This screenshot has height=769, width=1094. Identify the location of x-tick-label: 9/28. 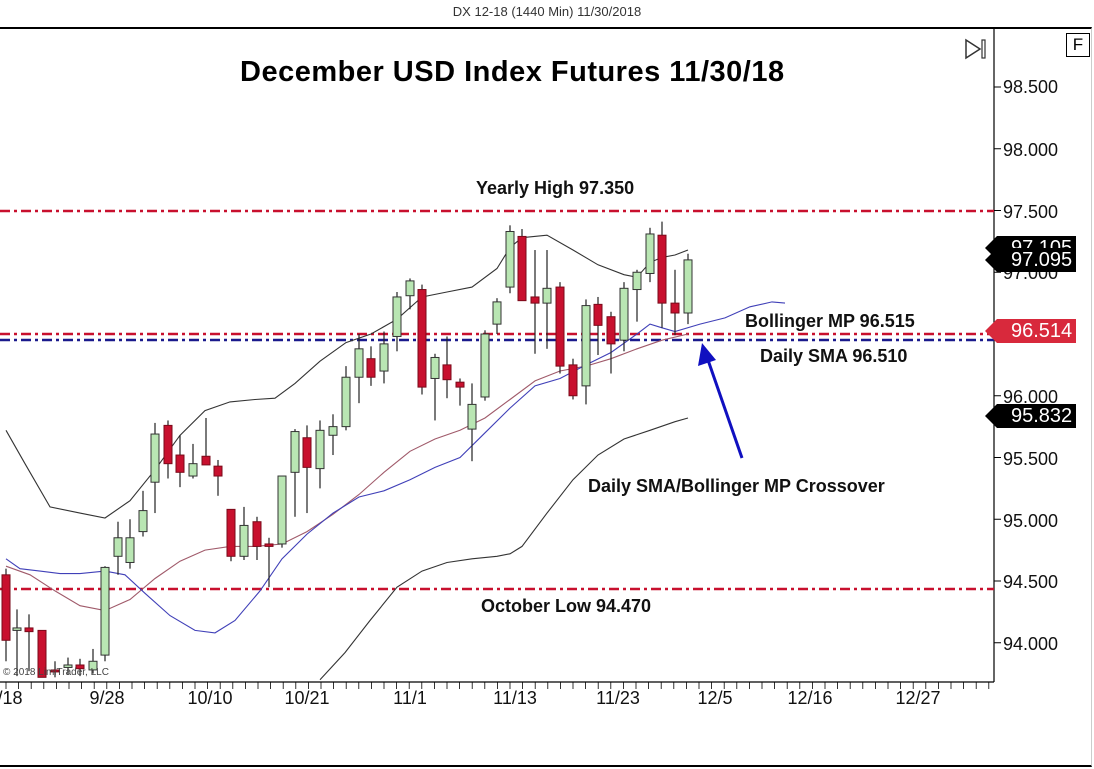
(107, 698).